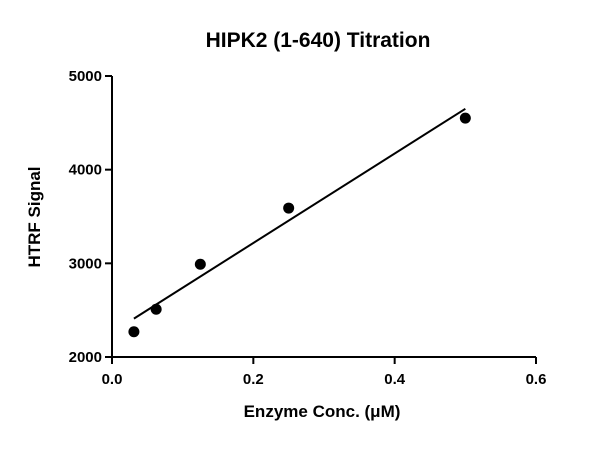 This screenshot has width=600, height=449. Describe the element at coordinates (253, 379) in the screenshot. I see `x-tick-label: 0.2` at that location.